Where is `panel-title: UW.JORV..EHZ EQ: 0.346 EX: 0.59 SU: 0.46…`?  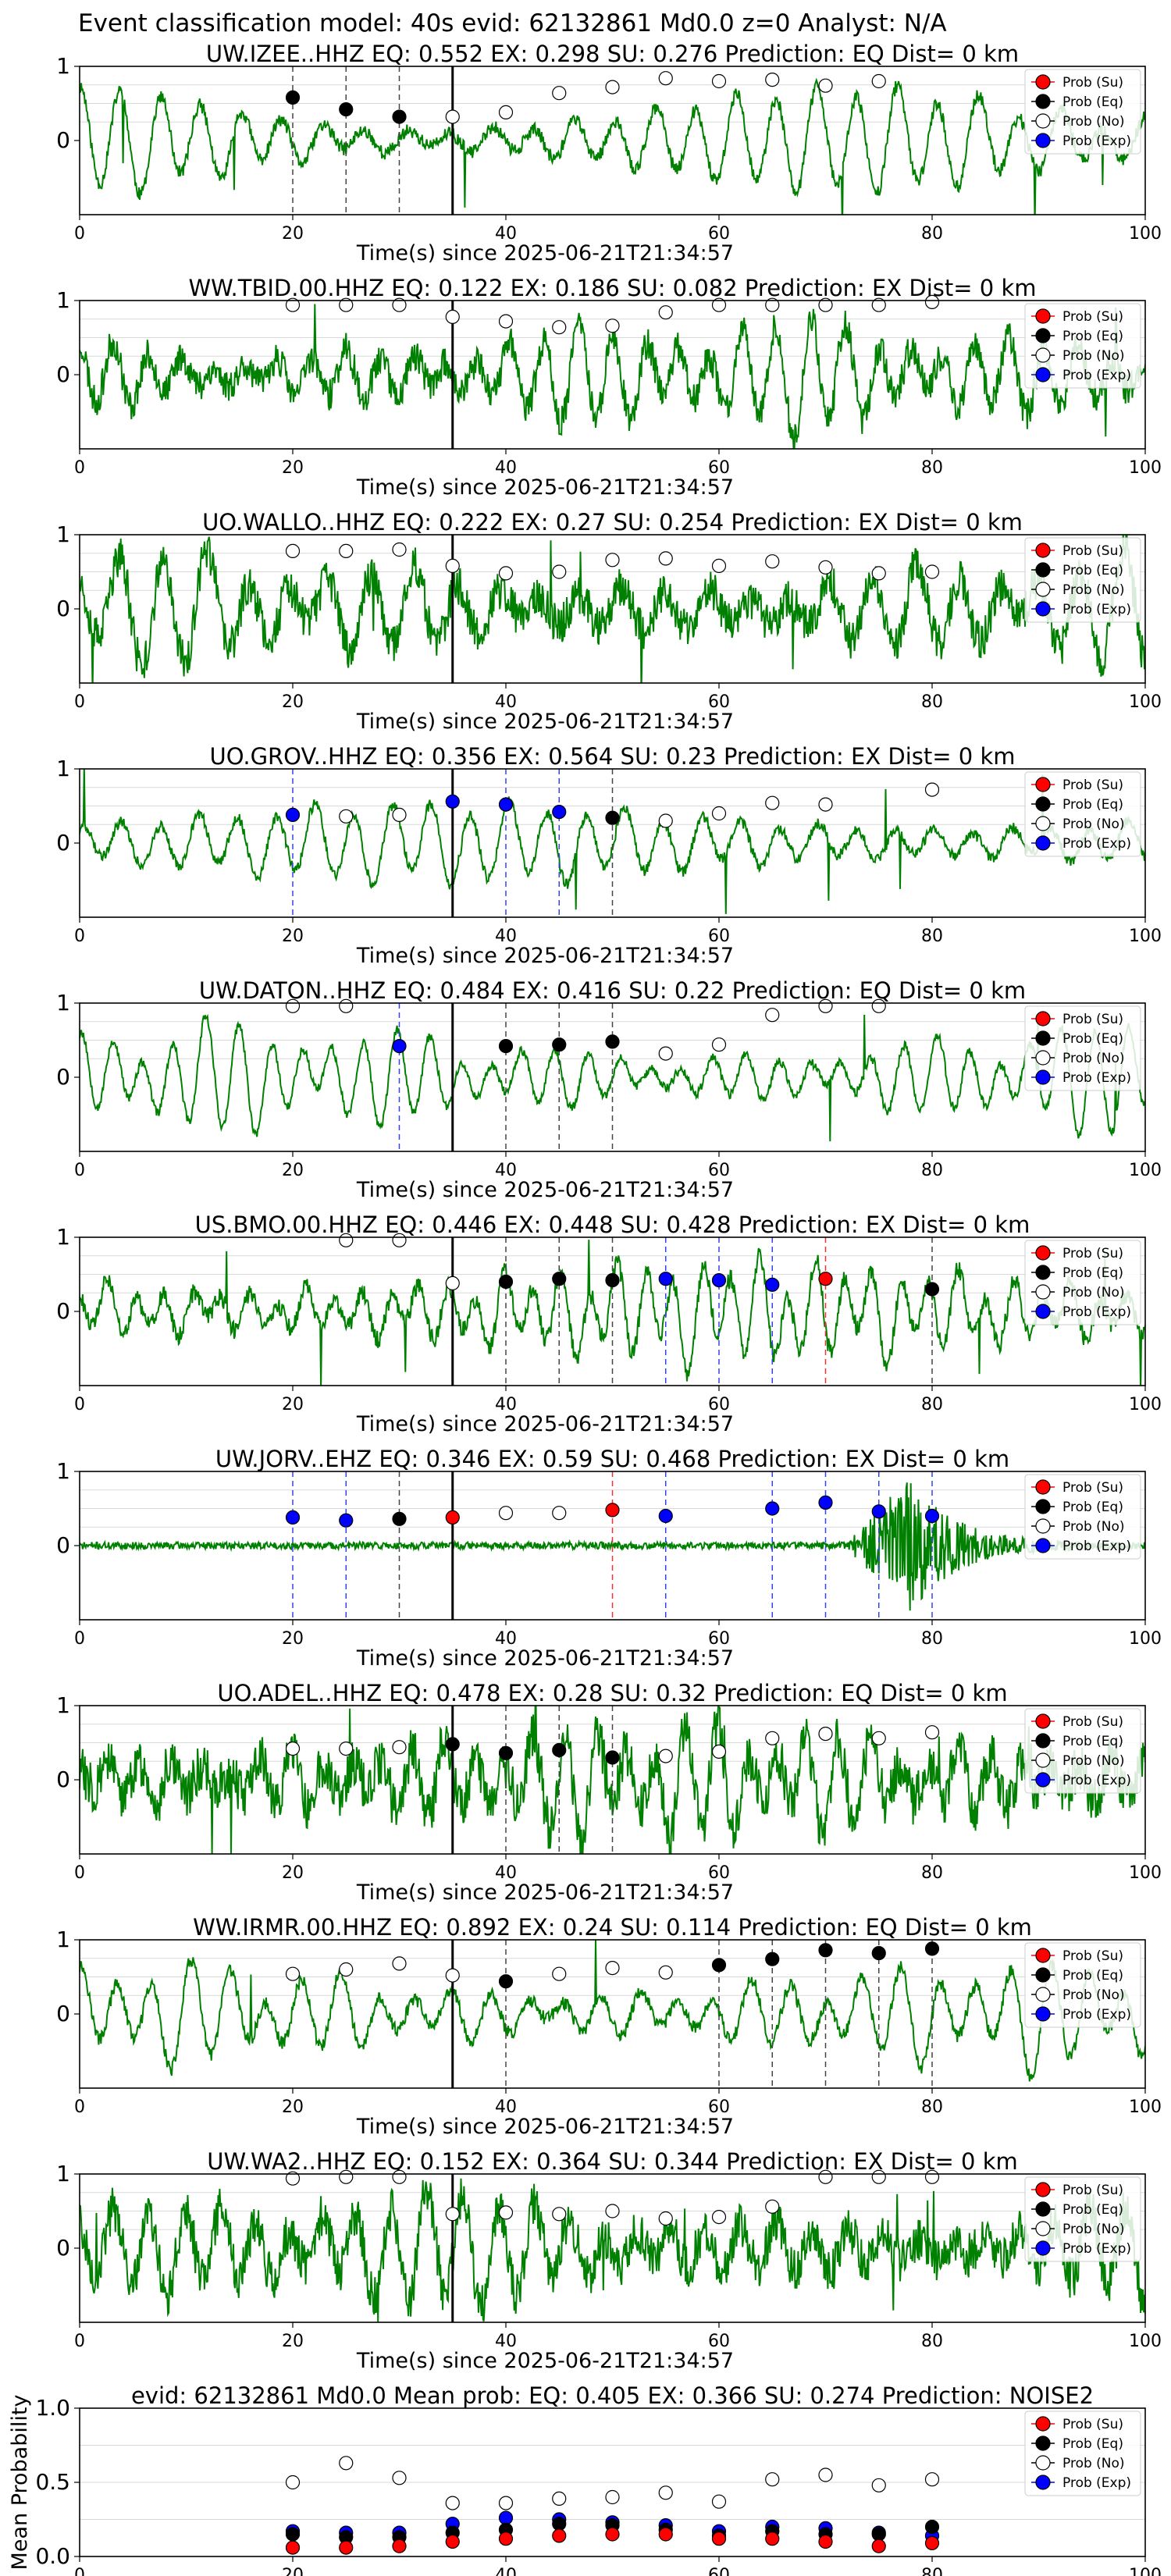
panel-title: UW.JORV..EHZ EQ: 0.346 EX: 0.59 SU: 0.46… is located at coordinates (612, 1459).